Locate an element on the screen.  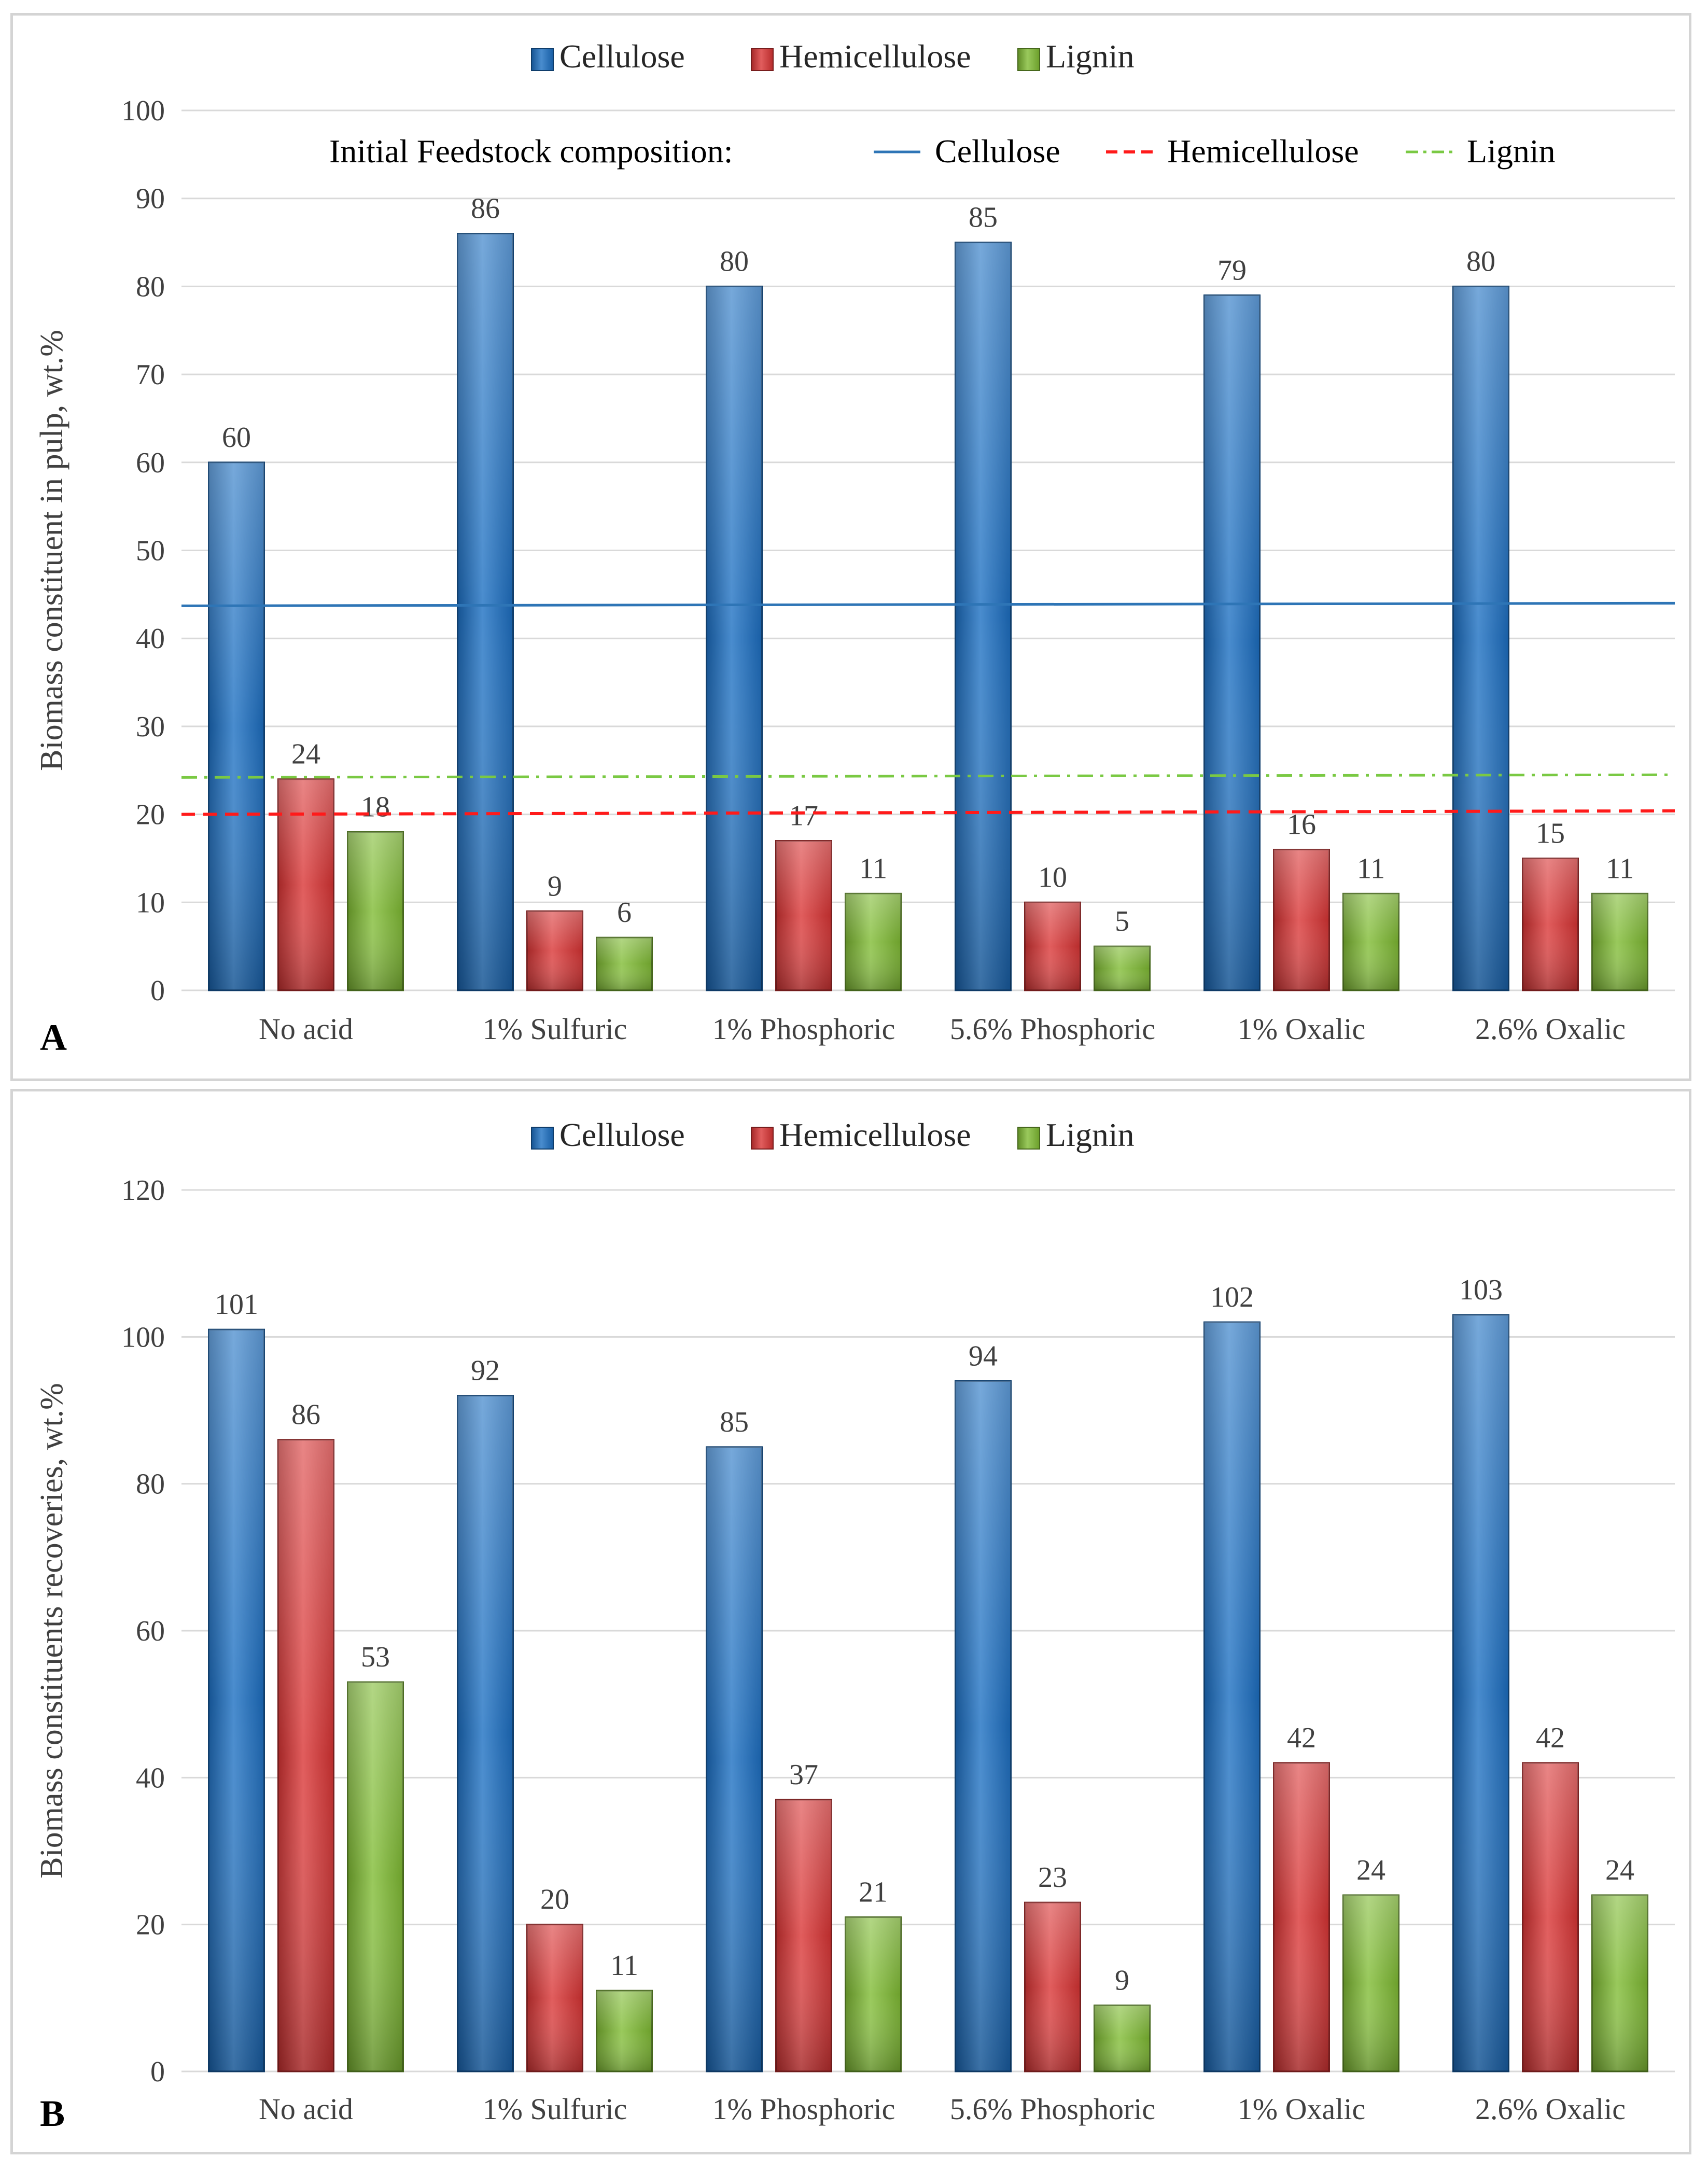
chart-a-legend: Cellulose Hemicellulose Lignin is located at coordinates (833, 56).